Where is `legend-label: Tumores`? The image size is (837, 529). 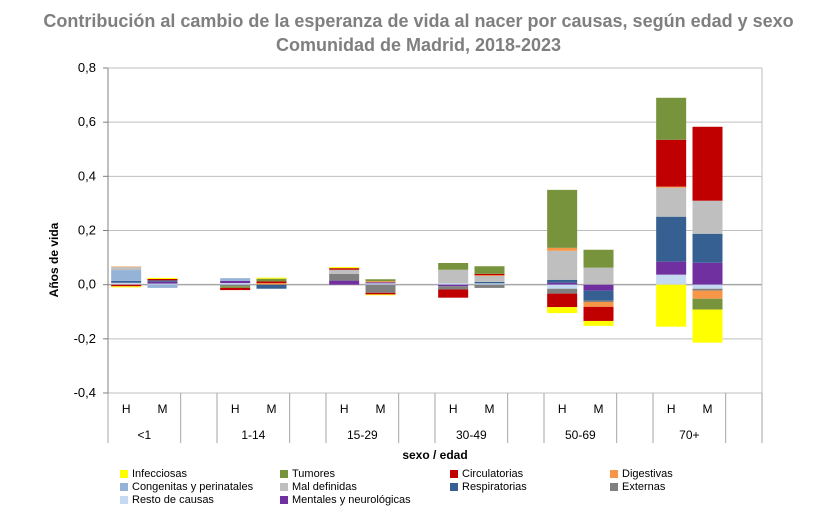 legend-label: Tumores is located at coordinates (313, 474).